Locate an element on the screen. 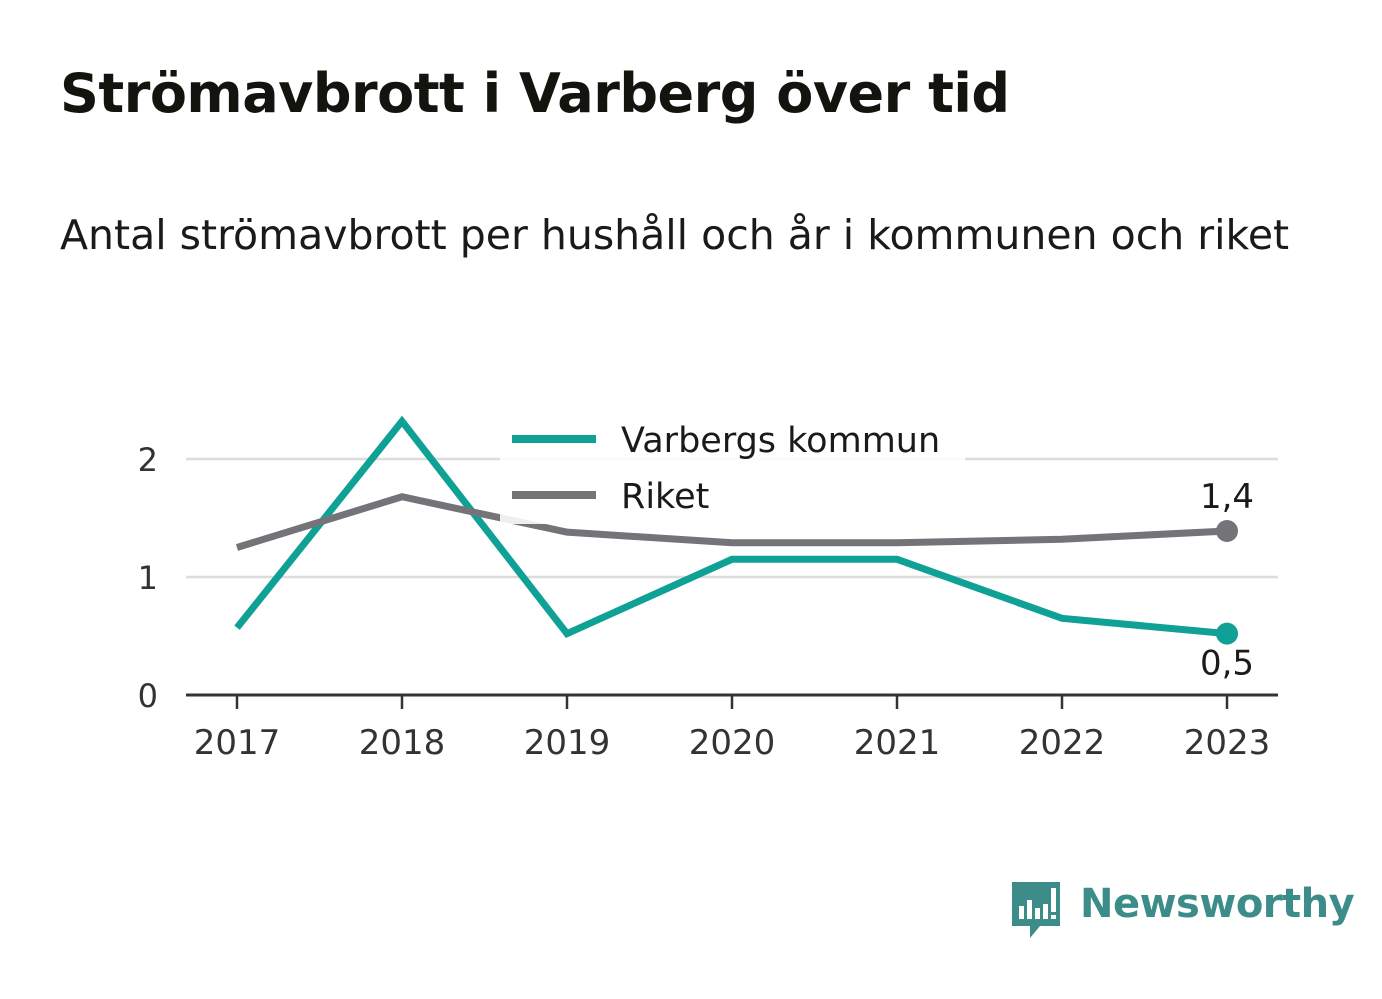 This screenshot has width=1382, height=999. x-tick-label-2020: 2020 is located at coordinates (732, 743).